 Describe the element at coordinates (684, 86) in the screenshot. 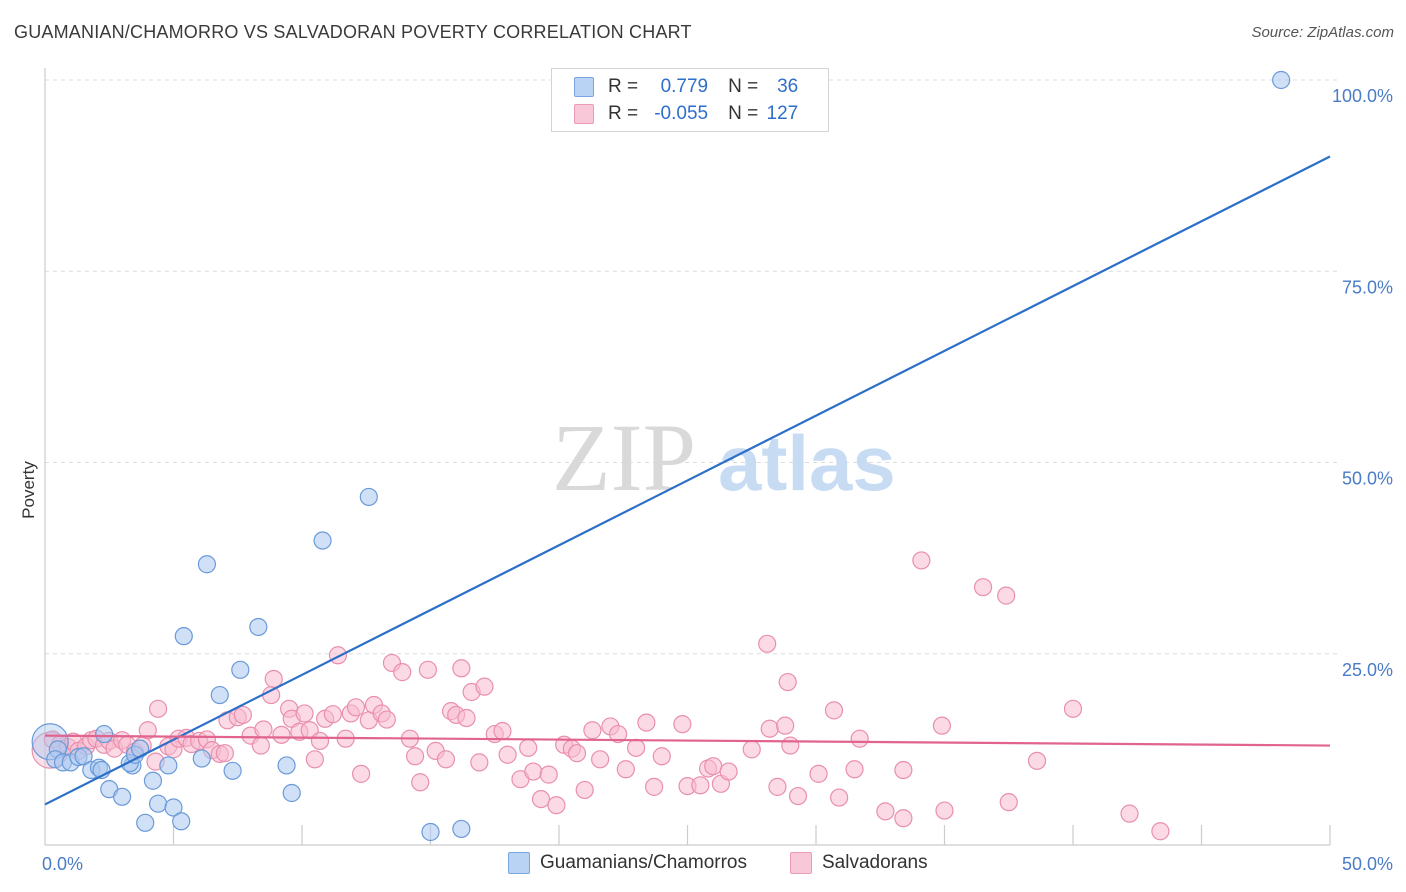

I see `legend-r-value: 0.779` at that location.